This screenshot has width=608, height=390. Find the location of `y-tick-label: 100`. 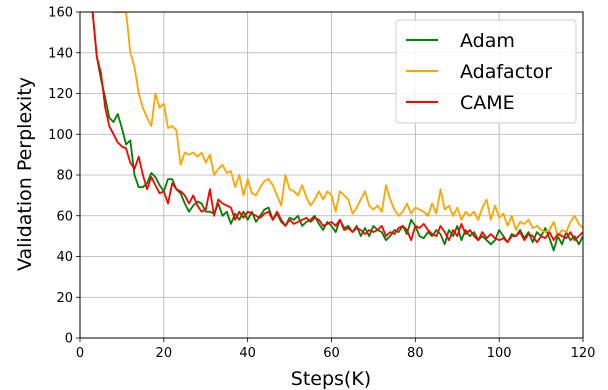

y-tick-label: 100 is located at coordinates (60, 135).